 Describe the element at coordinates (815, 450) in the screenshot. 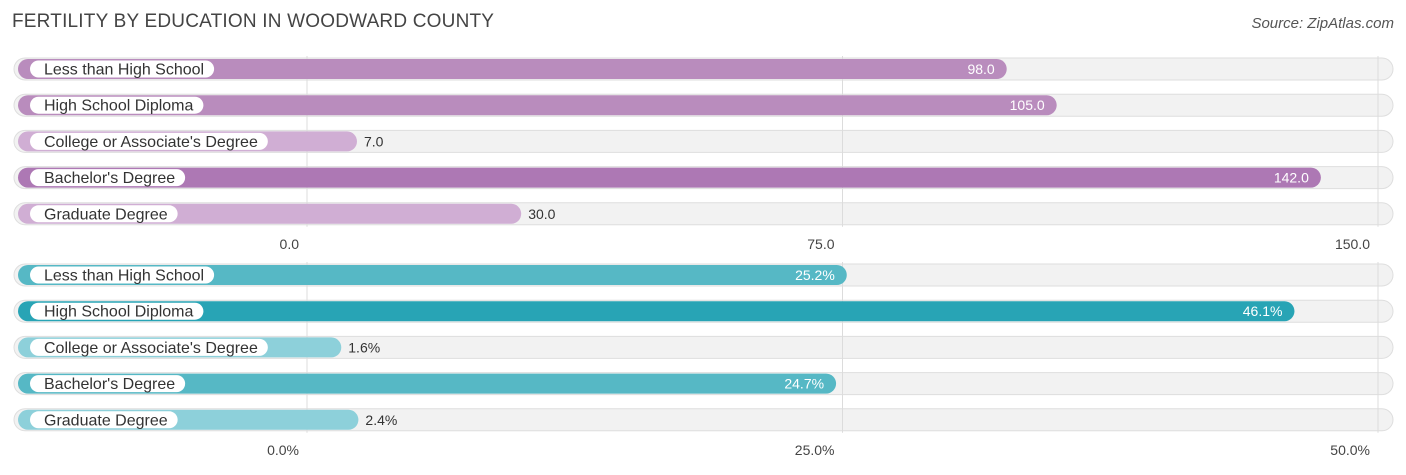

I see `tick-label: 25.0%` at that location.